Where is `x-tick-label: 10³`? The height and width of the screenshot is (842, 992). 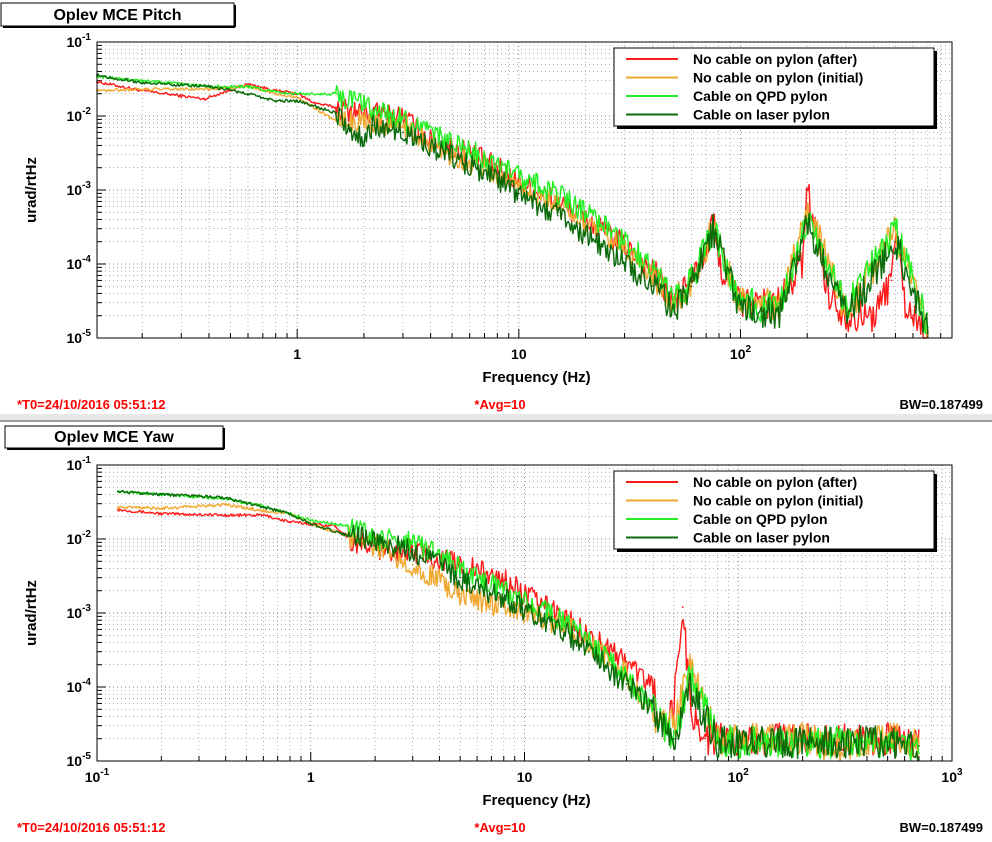
x-tick-label: 10³ is located at coordinates (952, 776).